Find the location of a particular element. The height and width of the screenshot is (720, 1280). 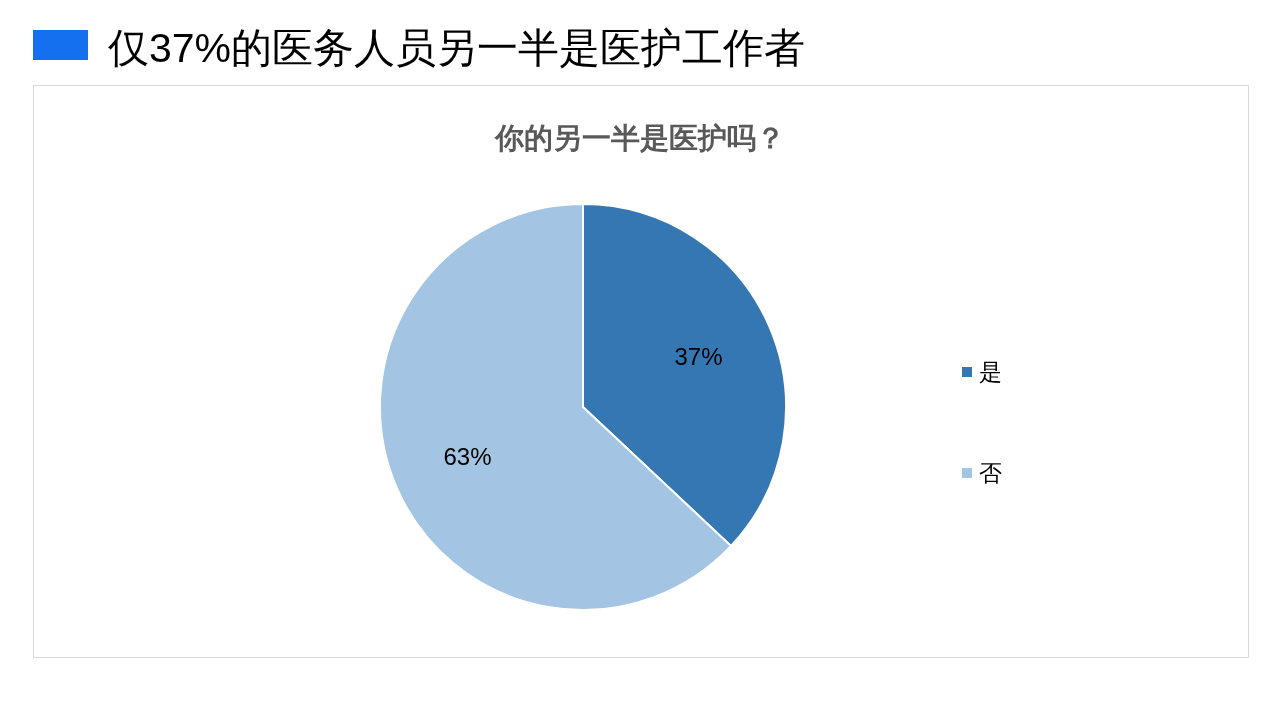

legend-label: 是 is located at coordinates (990, 372).